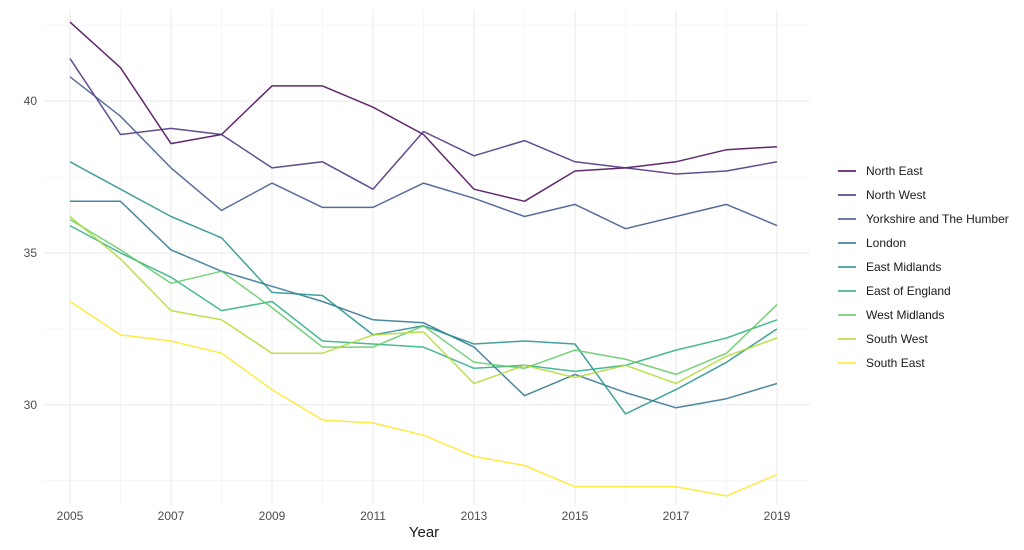 This screenshot has height=550, width=1024. Describe the element at coordinates (474, 516) in the screenshot. I see `x-tick-label: 2013` at that location.